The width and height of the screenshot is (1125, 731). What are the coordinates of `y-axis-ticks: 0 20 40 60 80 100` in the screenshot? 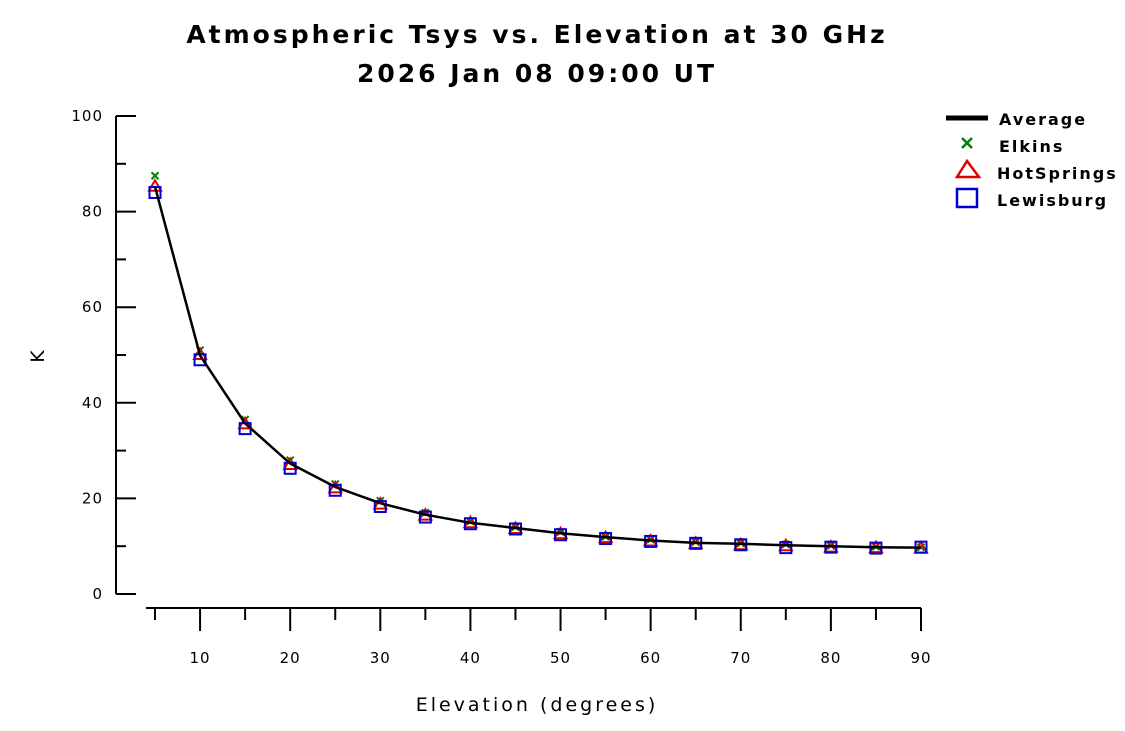 It's located at (103, 355).